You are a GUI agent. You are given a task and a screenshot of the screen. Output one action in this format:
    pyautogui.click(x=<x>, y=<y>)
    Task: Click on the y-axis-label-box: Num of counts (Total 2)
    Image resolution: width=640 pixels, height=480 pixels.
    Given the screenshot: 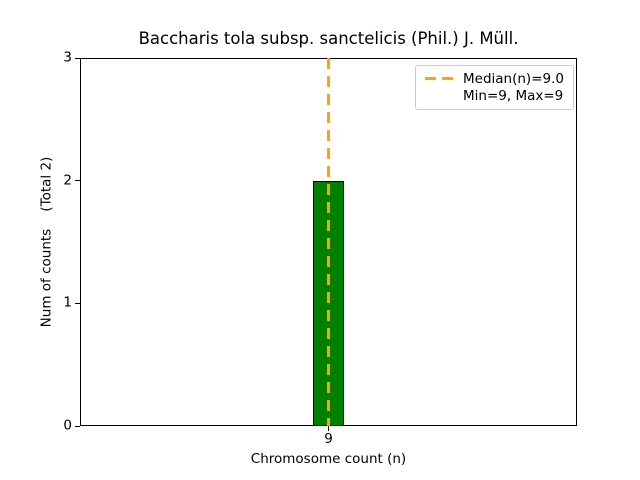 What is the action you would take?
    pyautogui.click(x=46, y=242)
    